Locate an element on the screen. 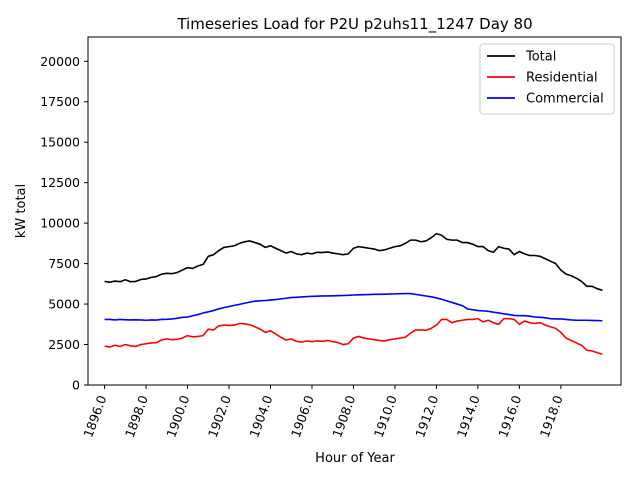 The width and height of the screenshot is (640, 480). legend: Total Residential Commercial is located at coordinates (547, 79).